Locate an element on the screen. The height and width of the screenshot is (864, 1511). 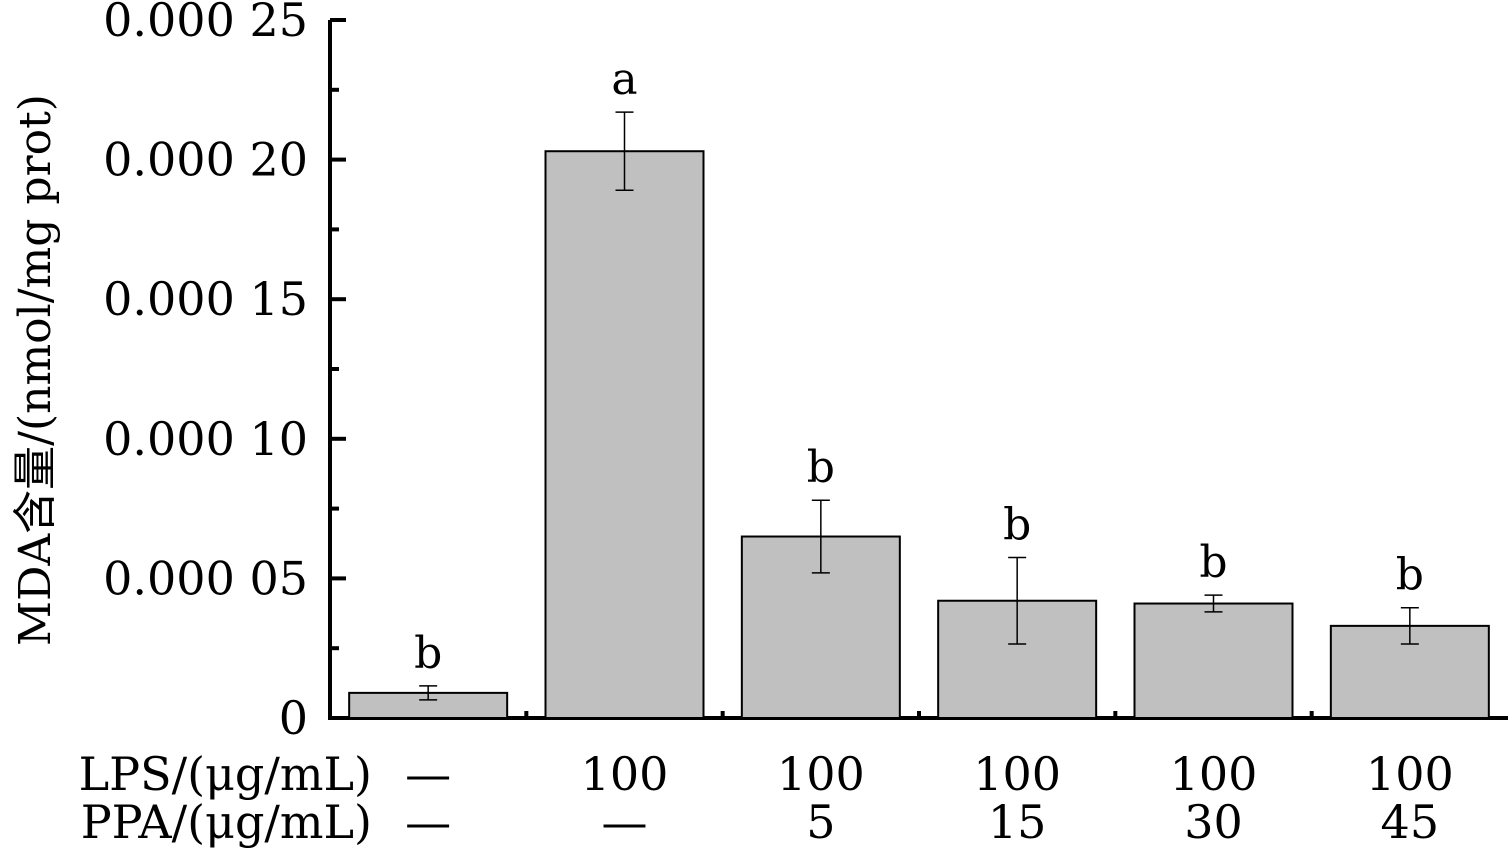
significance-label: a is located at coordinates (624, 79).